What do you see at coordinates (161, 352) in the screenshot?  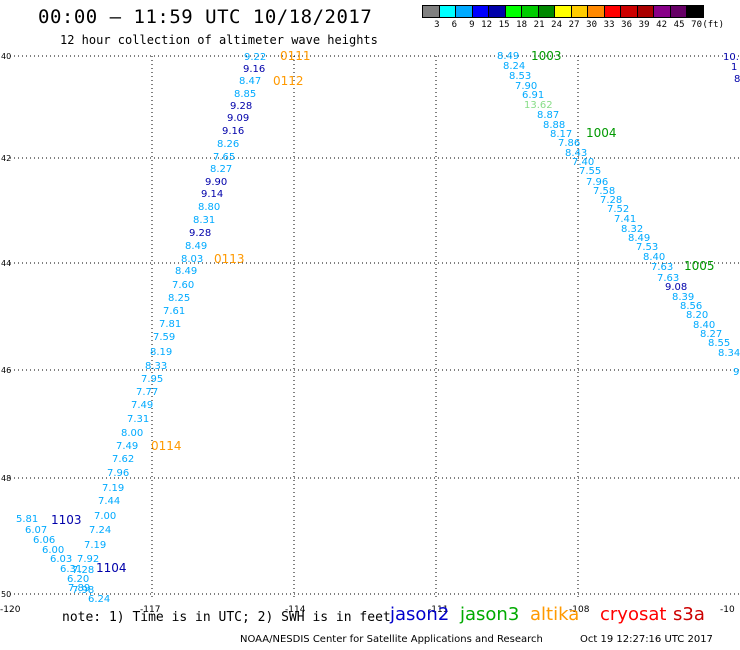 I see `swh-label: 8.19` at bounding box center [161, 352].